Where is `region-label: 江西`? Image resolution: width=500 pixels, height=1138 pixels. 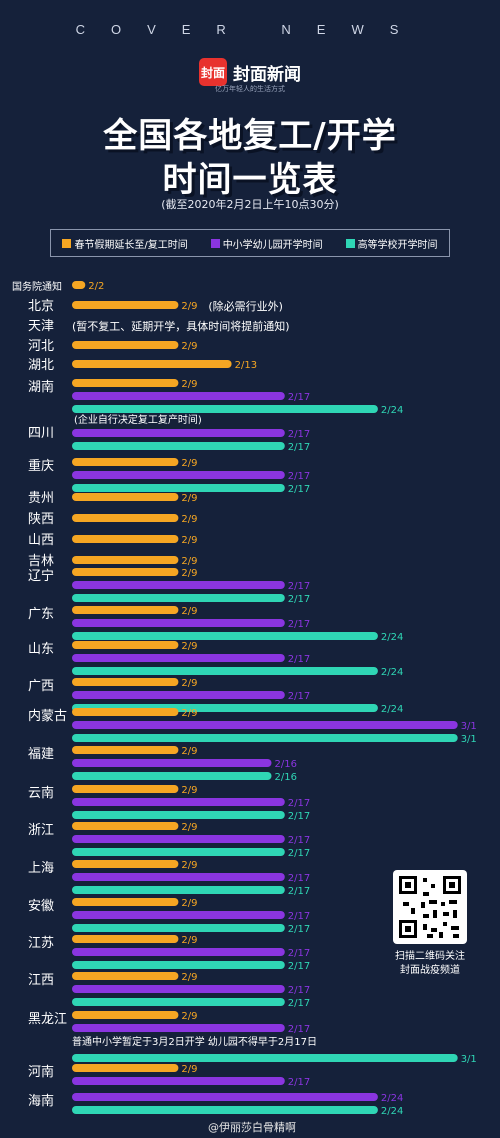
region-label: 江西 is located at coordinates (41, 980).